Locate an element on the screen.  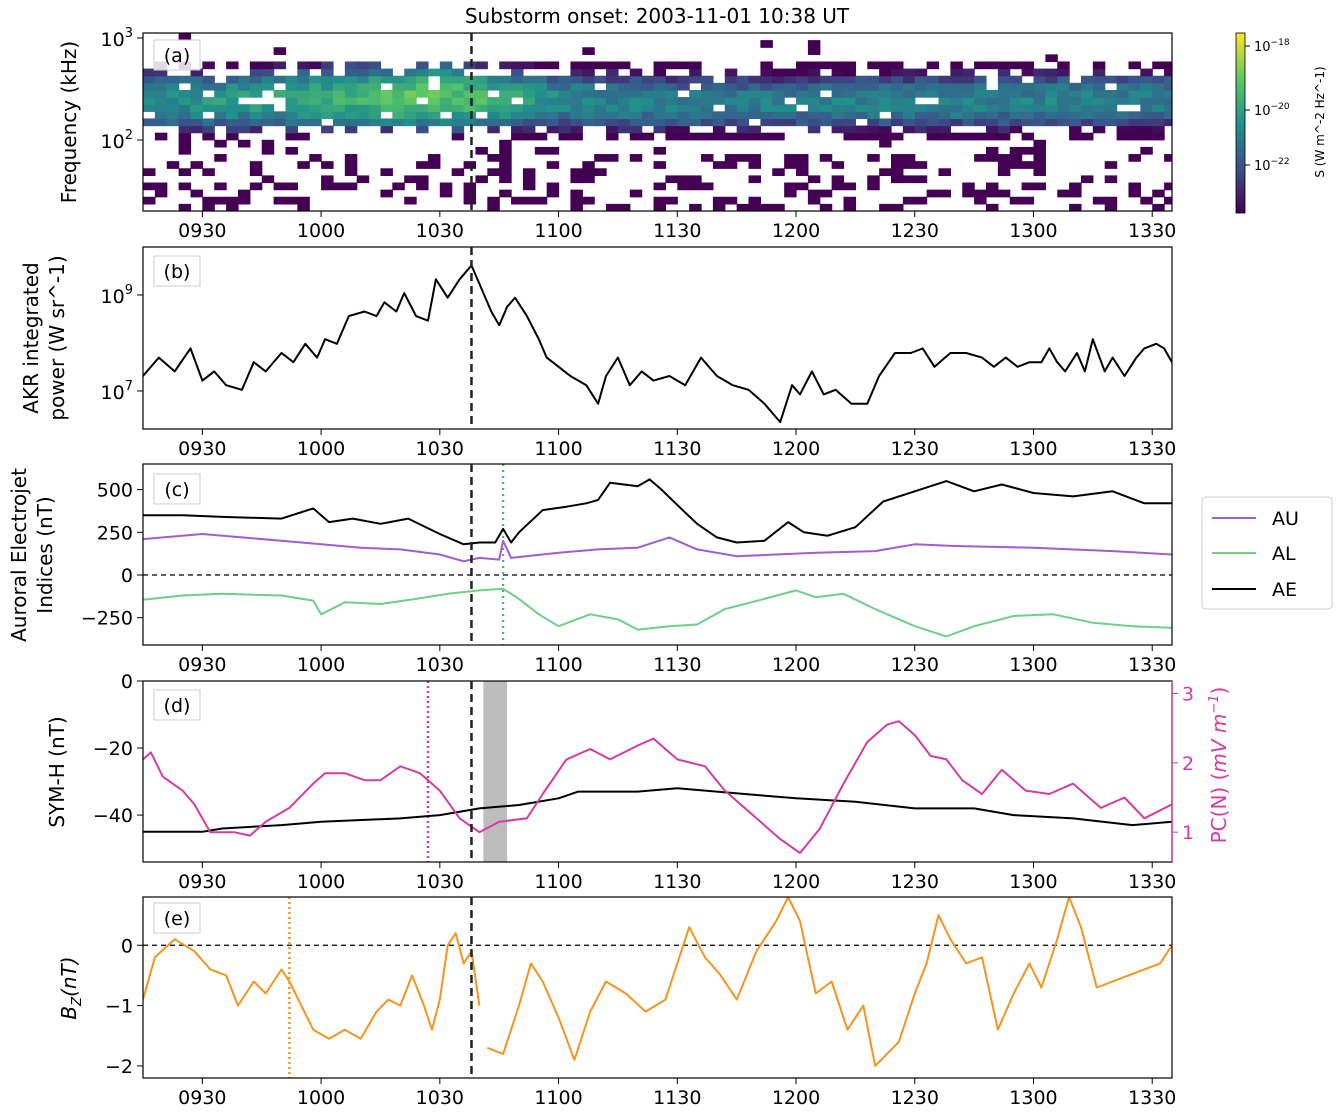
x-tick-label: 1200 is located at coordinates (796, 882).